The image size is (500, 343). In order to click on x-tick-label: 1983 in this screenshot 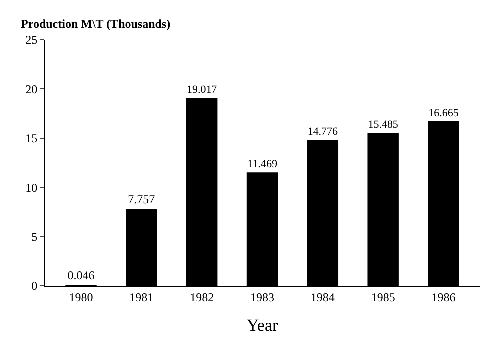, I will do `click(262, 297)`.